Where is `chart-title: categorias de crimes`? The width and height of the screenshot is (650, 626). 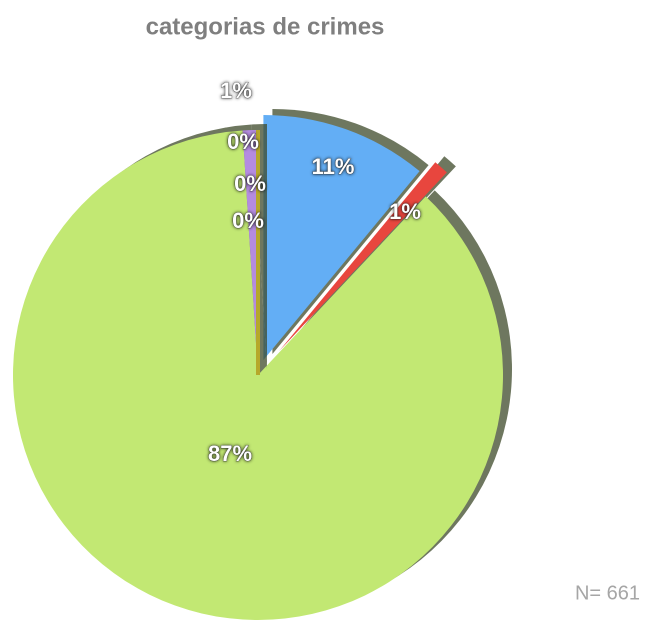 chart-title: categorias de crimes is located at coordinates (265, 26).